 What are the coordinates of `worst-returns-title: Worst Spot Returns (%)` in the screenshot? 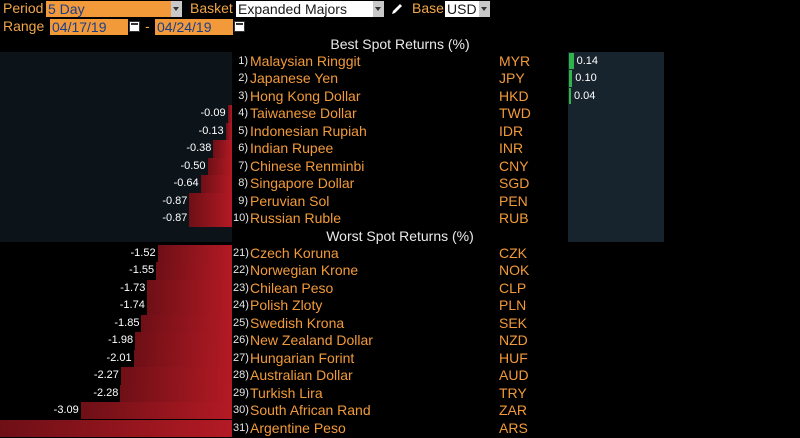 It's located at (400, 236).